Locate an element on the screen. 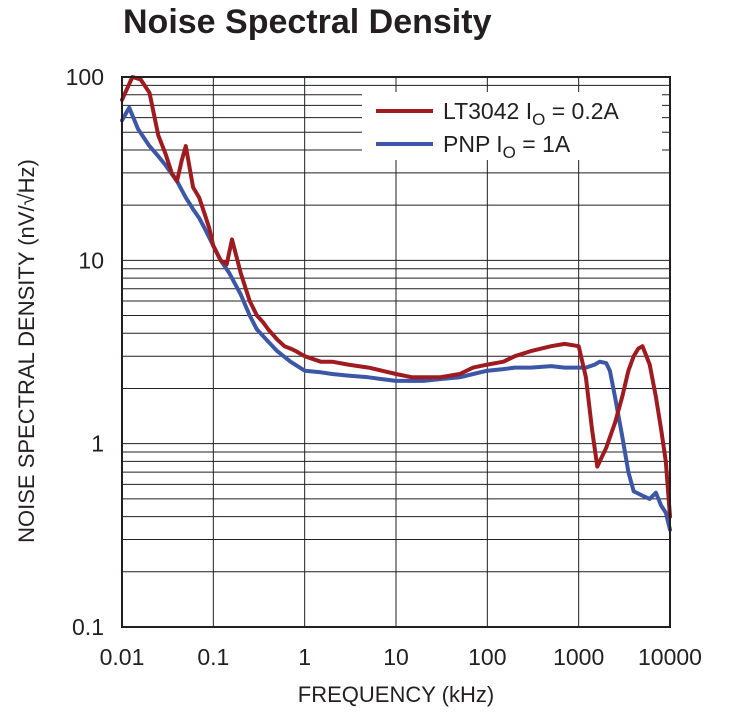 This screenshot has width=729, height=717. y-tick-labels: 0.1 1 10 100 is located at coordinates (85, 352).